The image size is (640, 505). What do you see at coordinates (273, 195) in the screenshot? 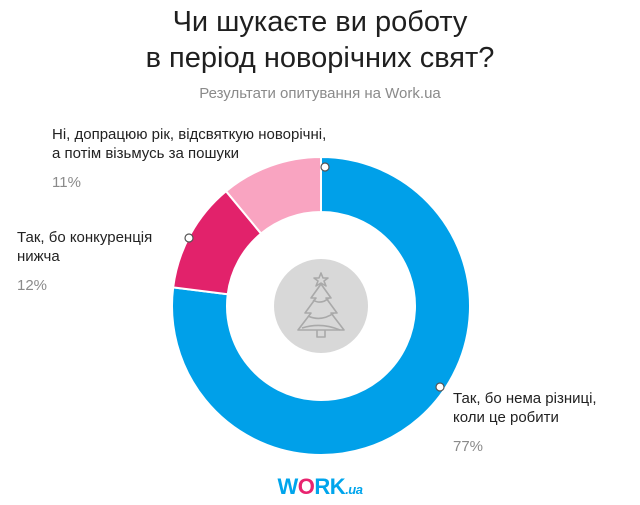
I see `slice-no` at bounding box center [273, 195].